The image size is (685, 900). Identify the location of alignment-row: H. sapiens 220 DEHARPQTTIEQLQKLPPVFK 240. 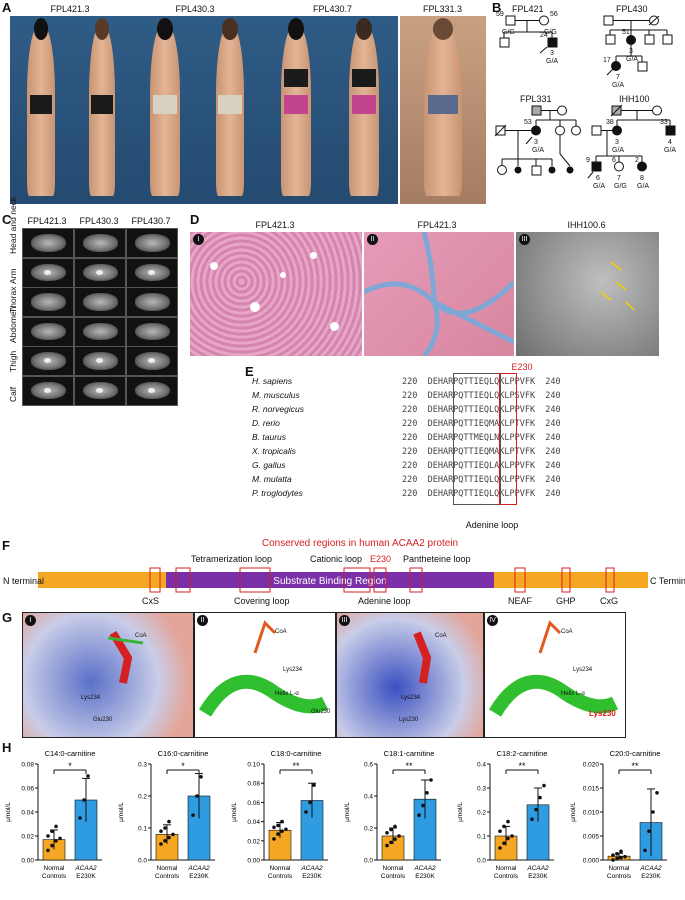
(406, 381).